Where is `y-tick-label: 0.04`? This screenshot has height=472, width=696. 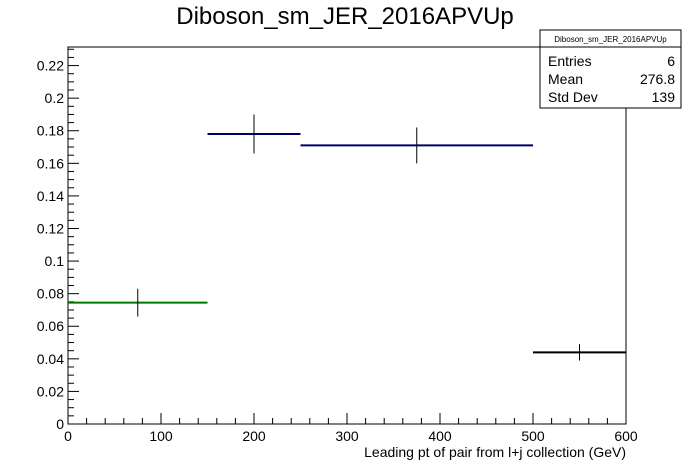
y-tick-label: 0.04 is located at coordinates (50, 359).